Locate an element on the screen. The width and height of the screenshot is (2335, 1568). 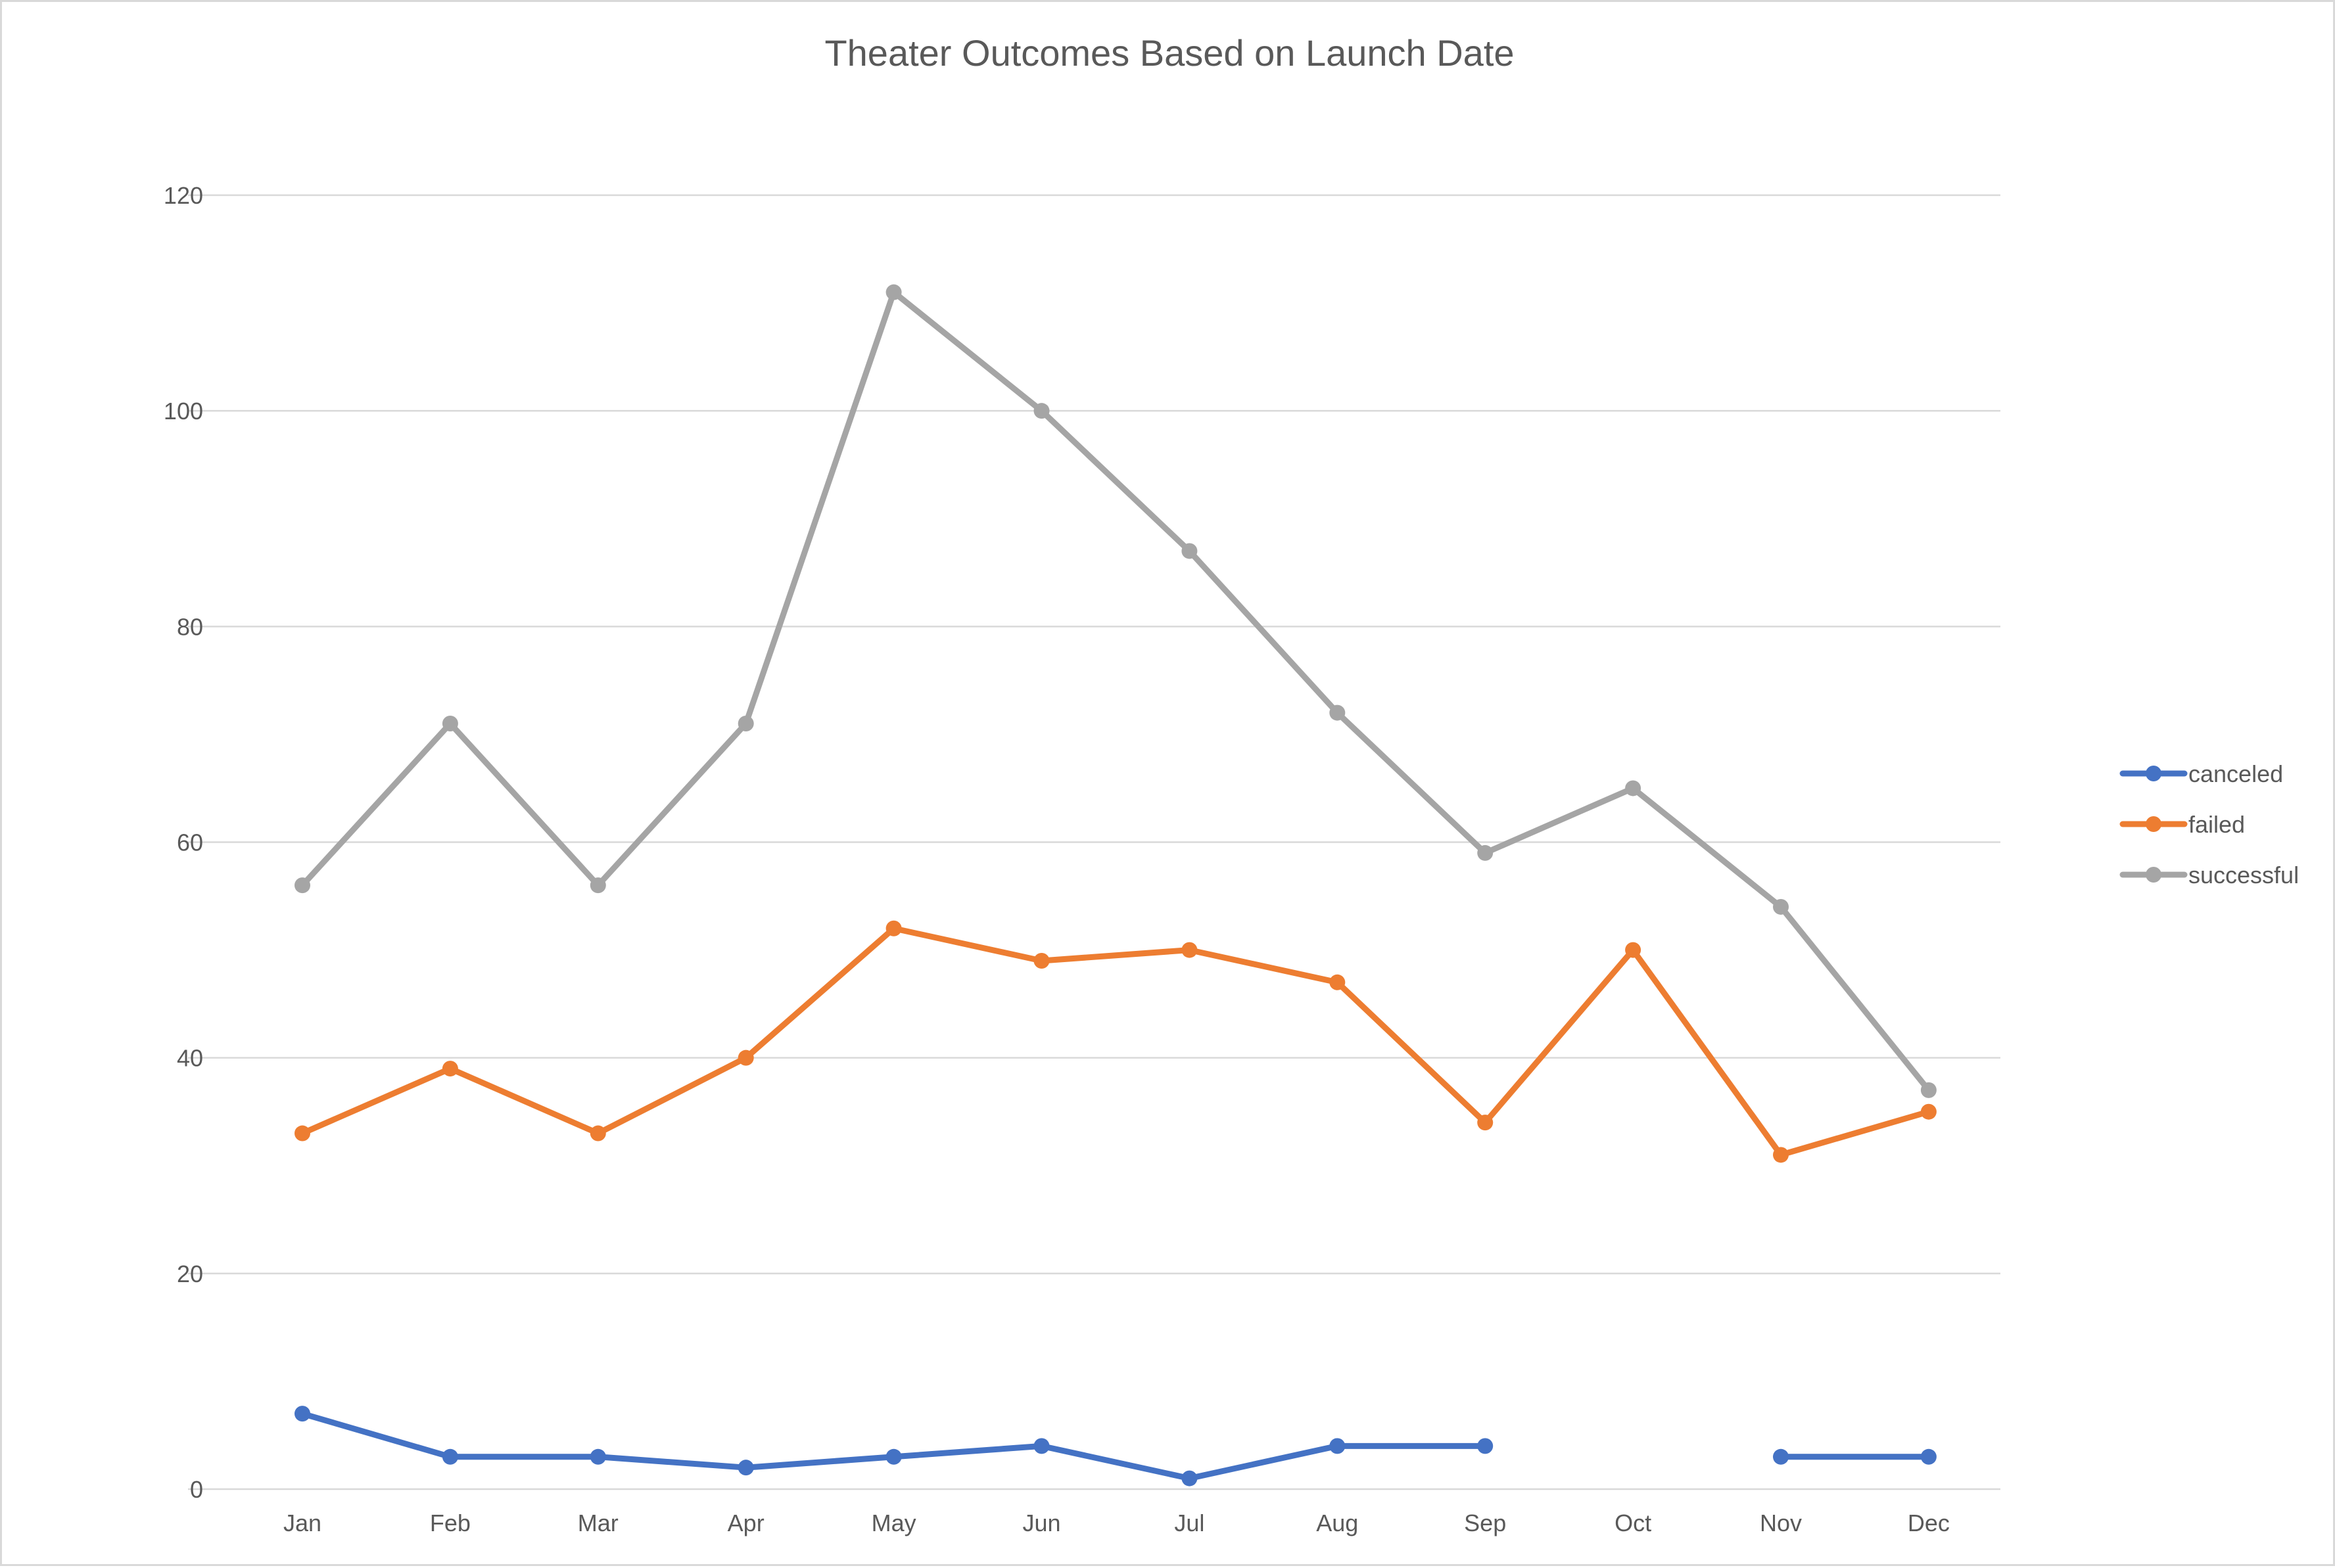
x-tick-label: May is located at coordinates (894, 1523).